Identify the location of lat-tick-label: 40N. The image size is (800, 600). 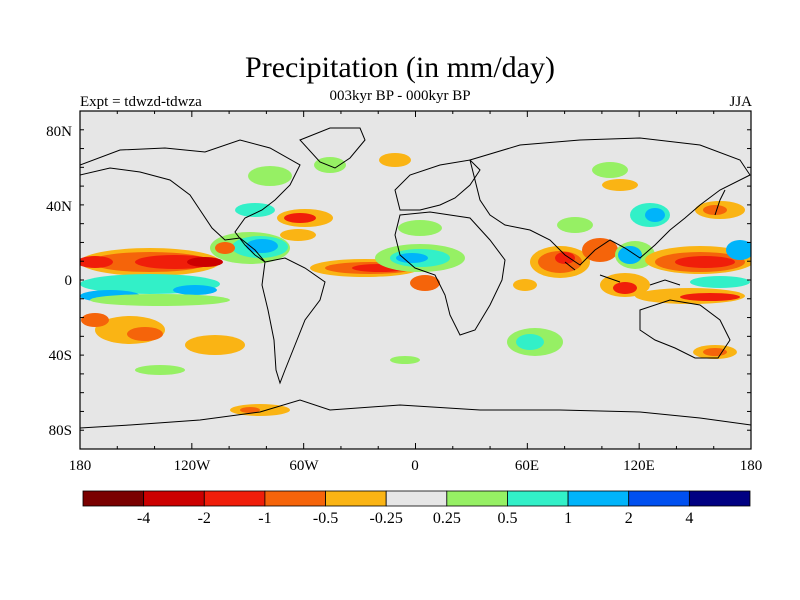
(59, 207).